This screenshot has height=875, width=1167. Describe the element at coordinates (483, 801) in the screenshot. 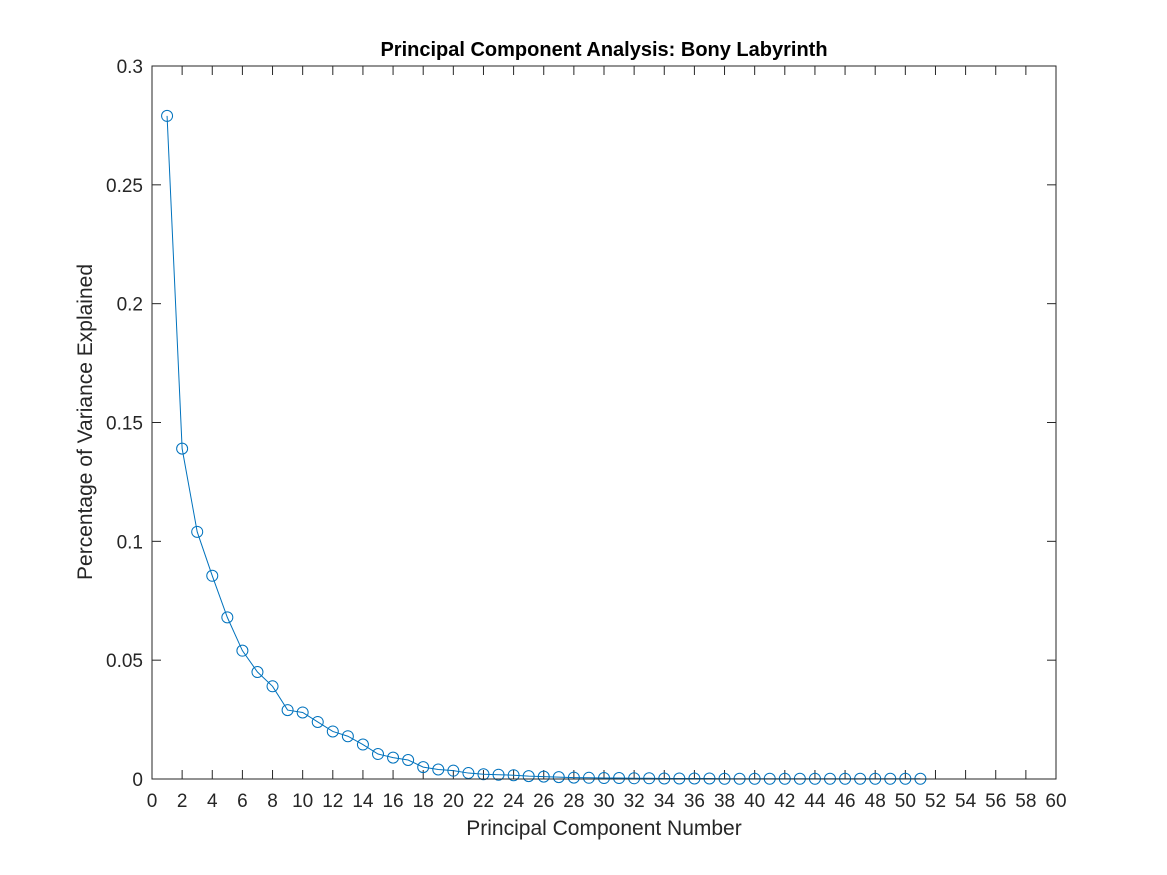

I see `x-tick-label: 22` at that location.